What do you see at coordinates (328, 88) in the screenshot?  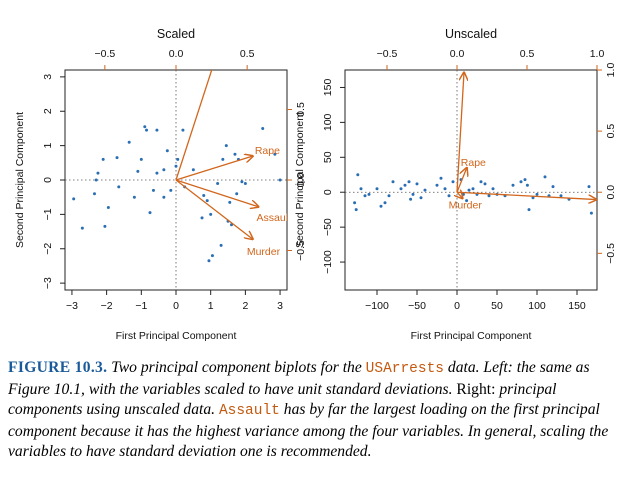 I see `y-tick-label: 150` at bounding box center [328, 88].